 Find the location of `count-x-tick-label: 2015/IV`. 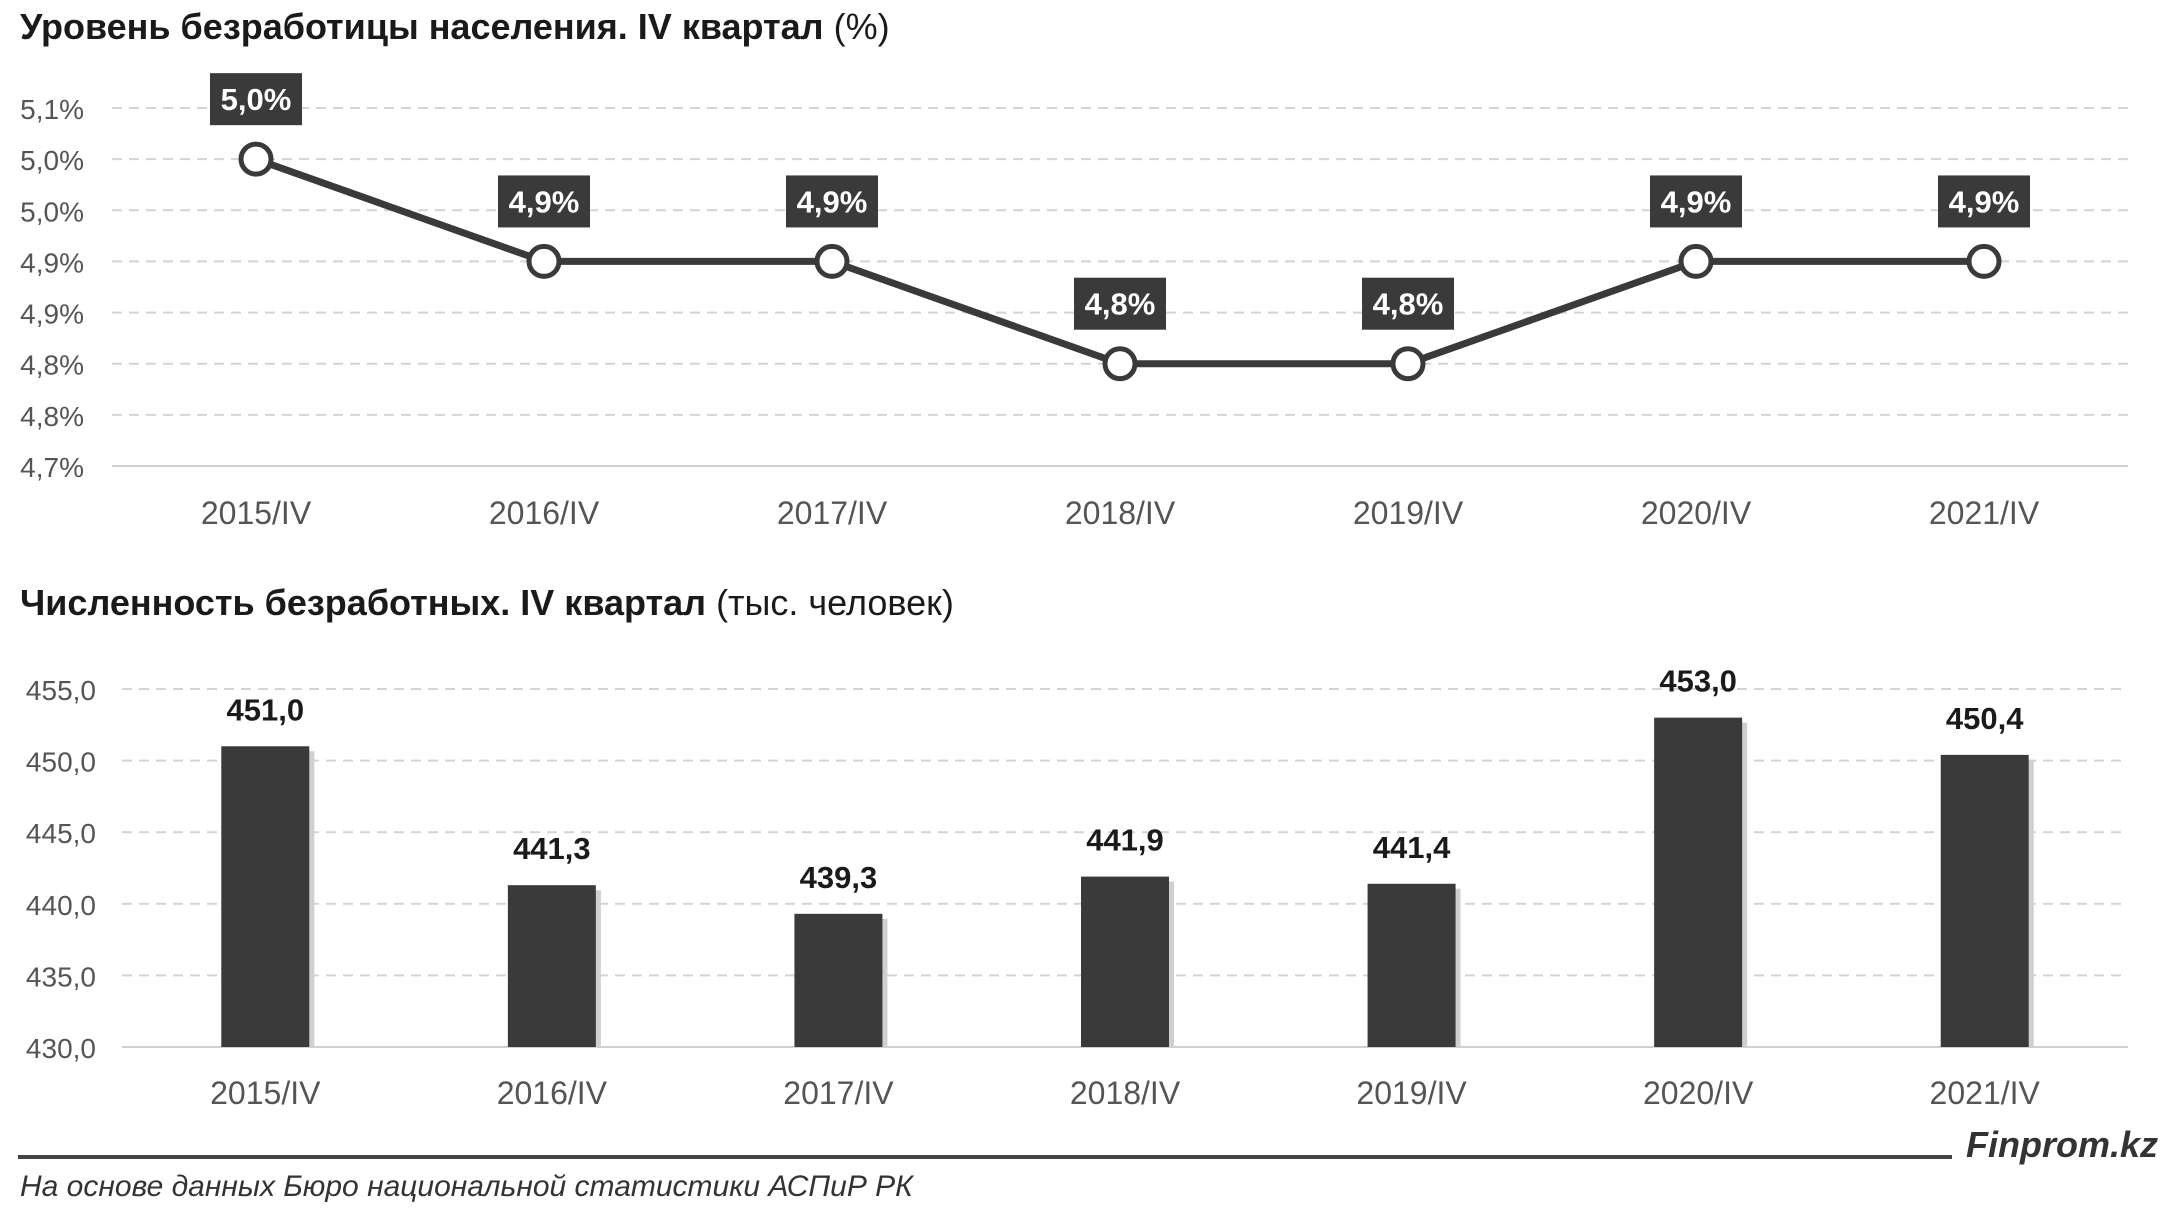

count-x-tick-label: 2015/IV is located at coordinates (265, 1093).